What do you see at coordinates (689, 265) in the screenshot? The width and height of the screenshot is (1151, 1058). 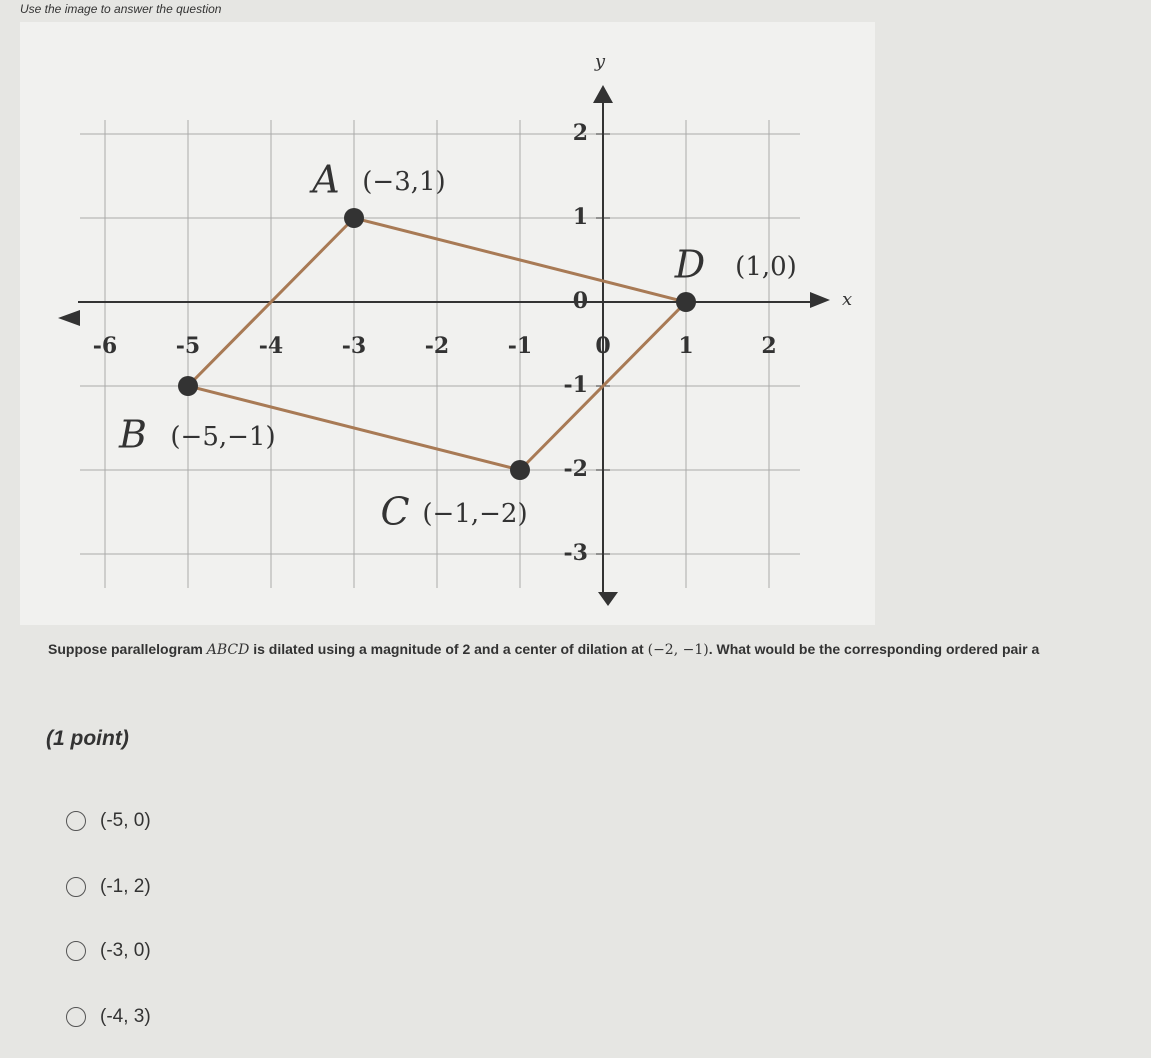 I see `vertex-name: D` at bounding box center [689, 265].